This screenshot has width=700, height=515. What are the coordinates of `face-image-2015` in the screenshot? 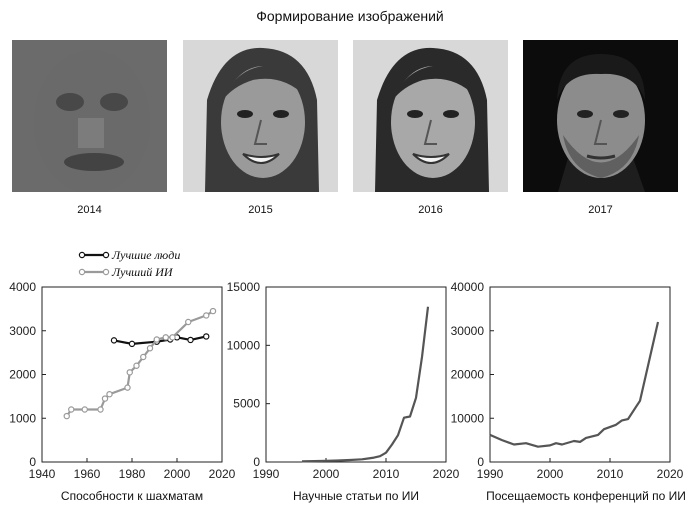 It's located at (260, 116).